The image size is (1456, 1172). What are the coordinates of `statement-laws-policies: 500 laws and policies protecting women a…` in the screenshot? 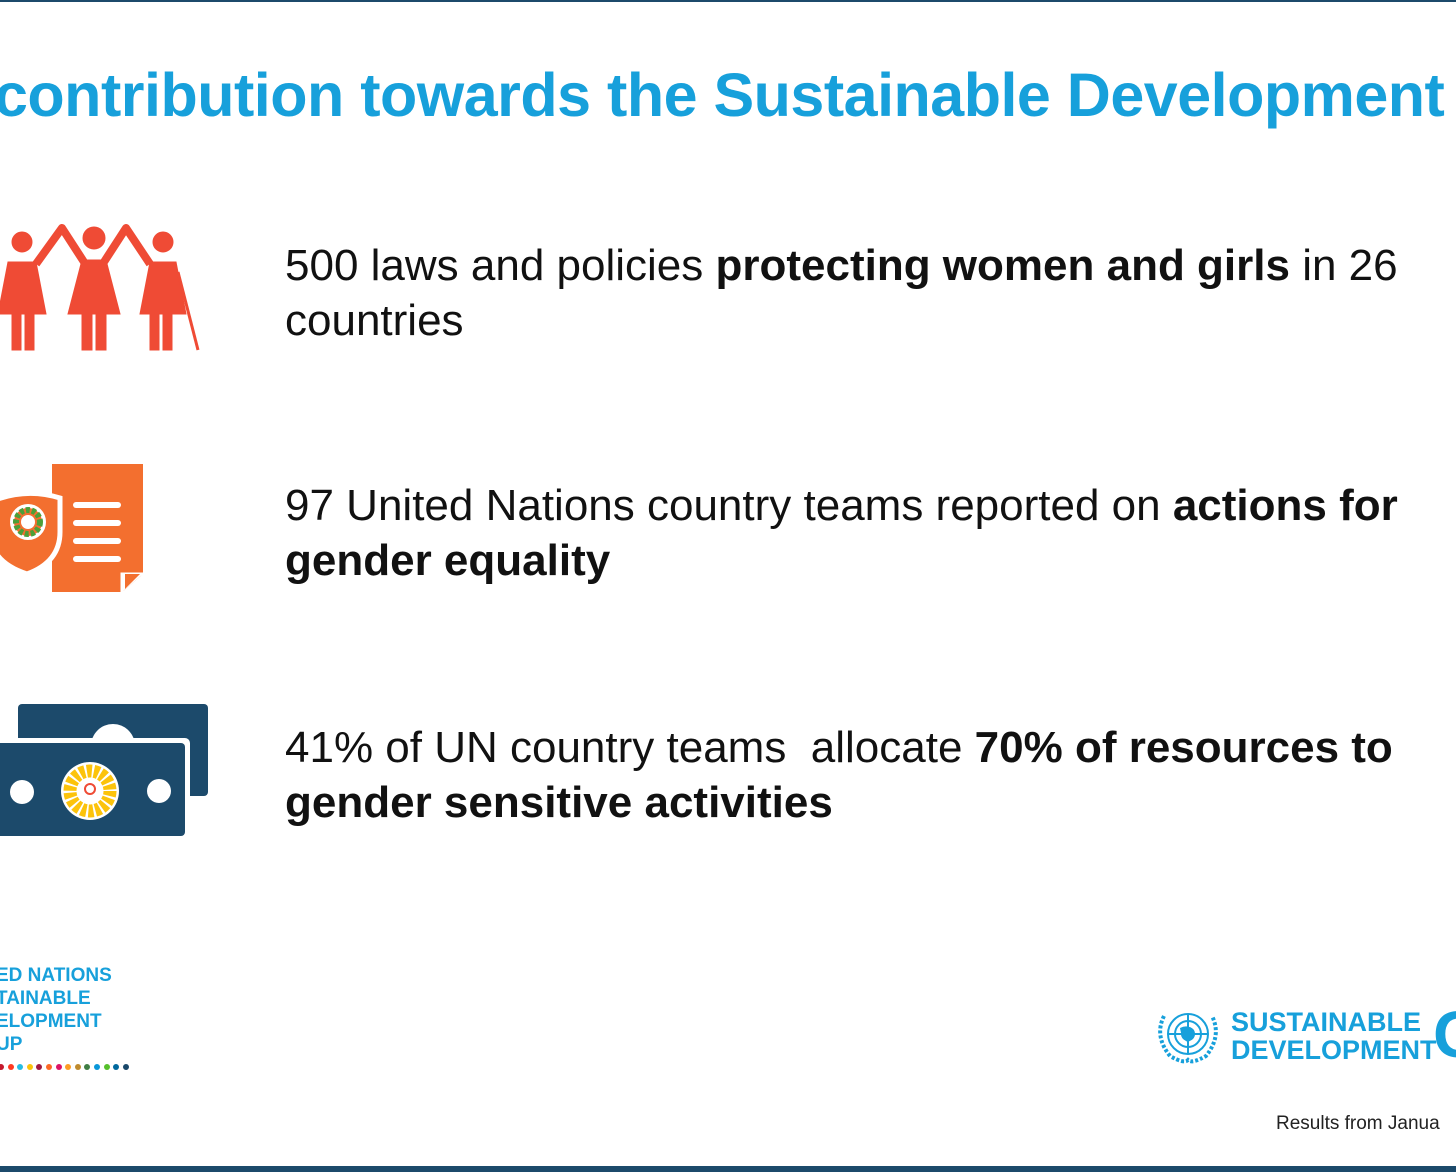 It's located at (870, 293).